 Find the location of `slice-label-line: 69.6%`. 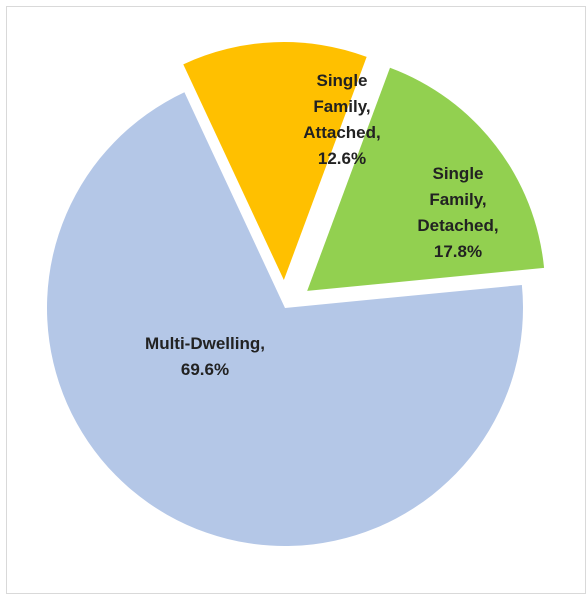

slice-label-line: 69.6% is located at coordinates (205, 369).